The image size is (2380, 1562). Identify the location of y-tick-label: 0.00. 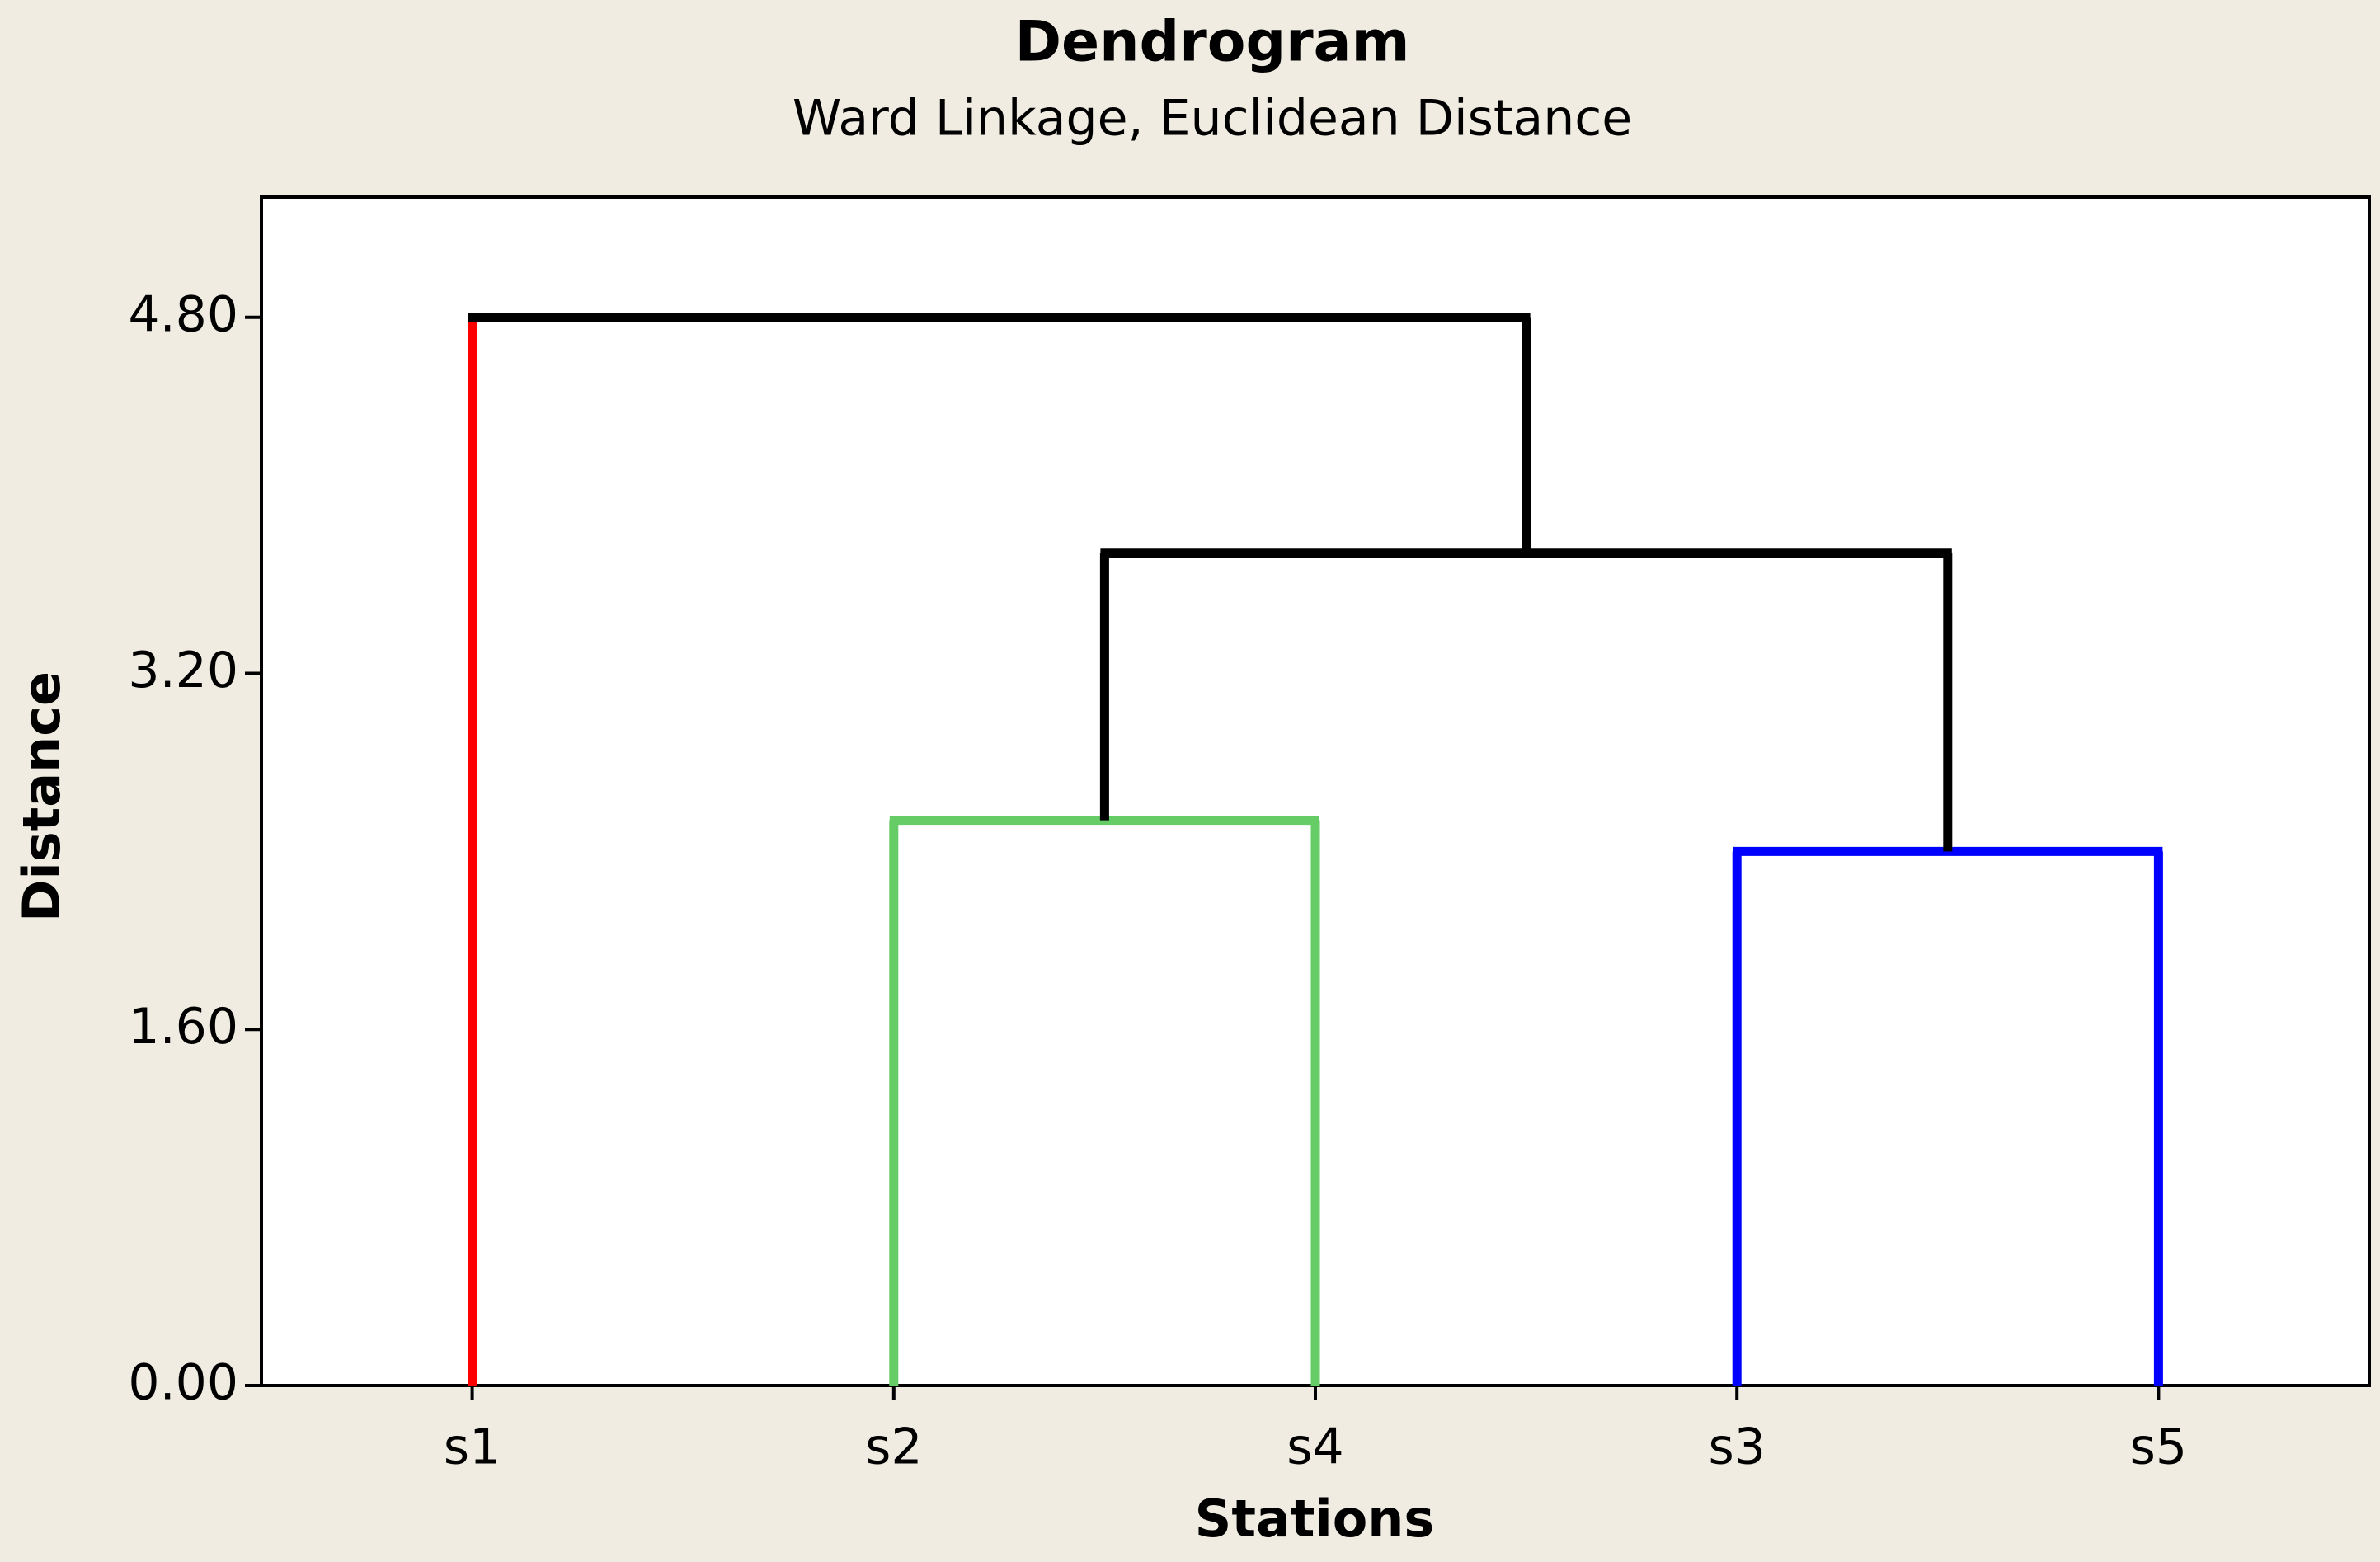
(183, 1383).